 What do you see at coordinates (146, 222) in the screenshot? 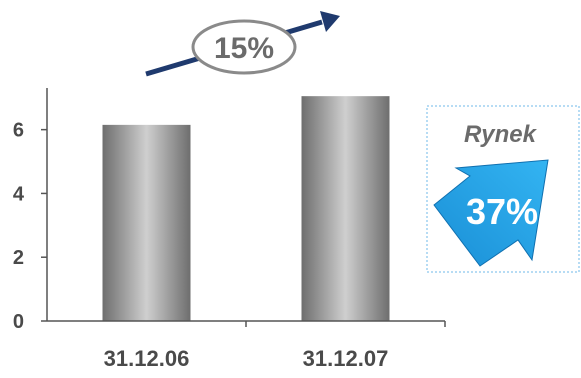
I see `bar-31.12.06` at bounding box center [146, 222].